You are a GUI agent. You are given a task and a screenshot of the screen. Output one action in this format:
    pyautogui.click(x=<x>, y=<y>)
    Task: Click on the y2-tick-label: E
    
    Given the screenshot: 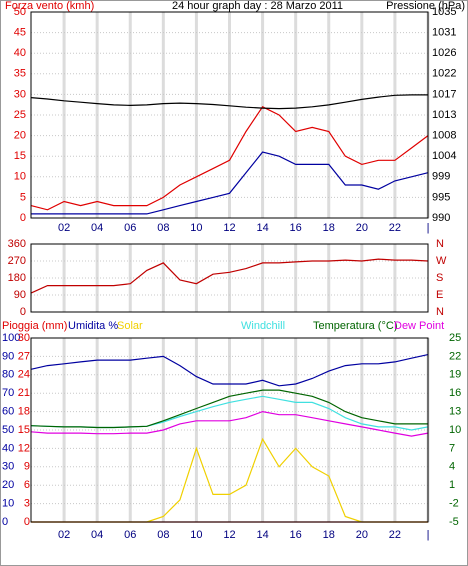 What is the action you would take?
    pyautogui.click(x=439, y=295)
    